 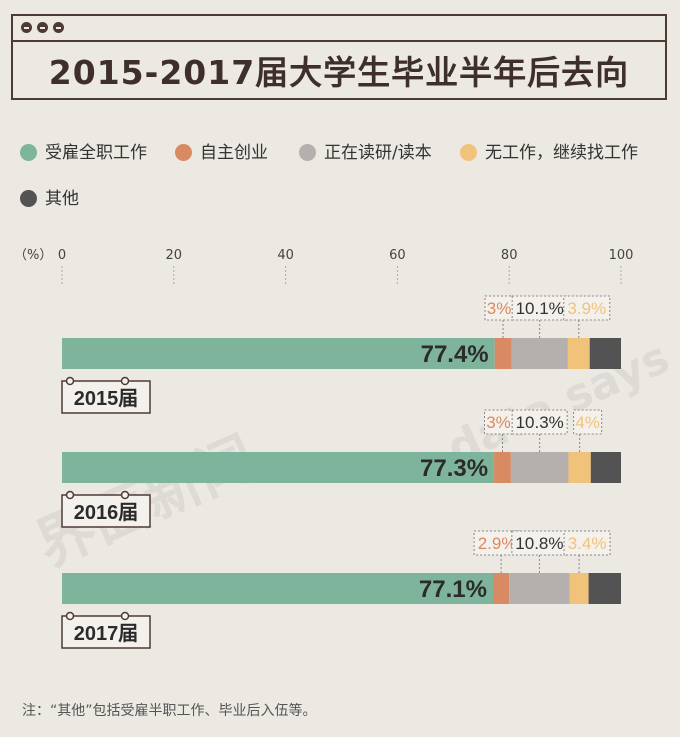 I want to click on data-label: 2.9%, so click(x=497, y=543).